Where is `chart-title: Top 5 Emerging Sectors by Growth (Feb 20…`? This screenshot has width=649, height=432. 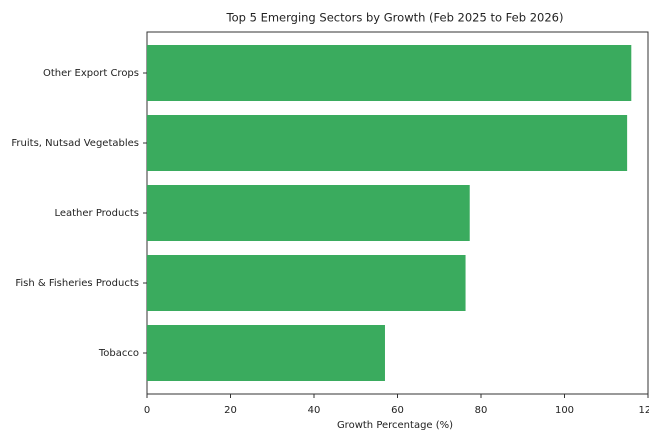
chart-title: Top 5 Emerging Sectors by Growth (Feb 20… is located at coordinates (395, 18).